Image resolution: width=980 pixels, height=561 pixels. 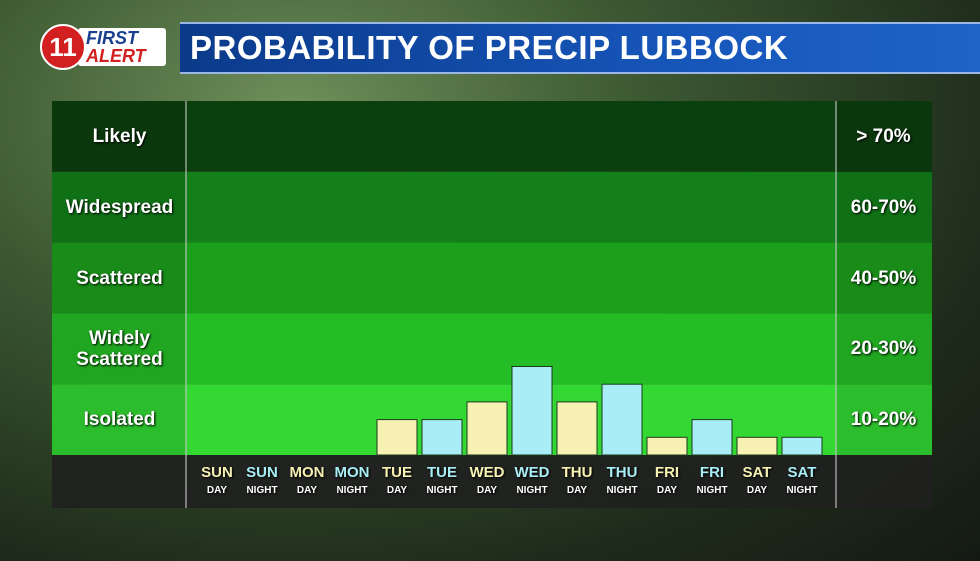 I want to click on y-tick-label: Likely, so click(x=119, y=136).